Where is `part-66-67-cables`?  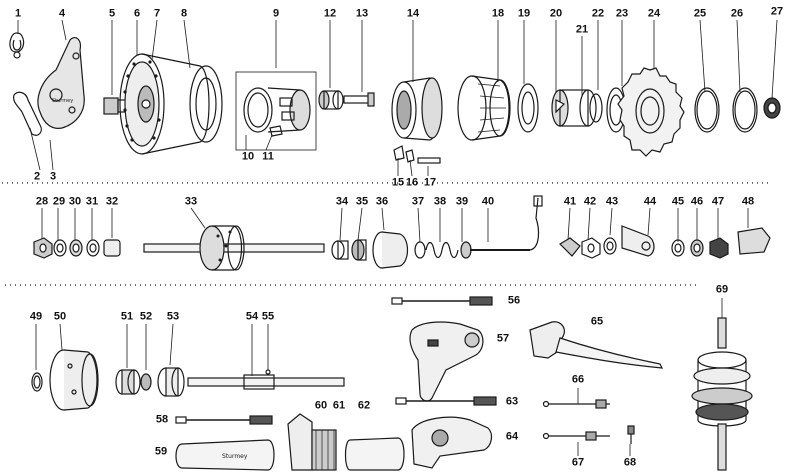
part-66-67-cables is located at coordinates (576, 420).